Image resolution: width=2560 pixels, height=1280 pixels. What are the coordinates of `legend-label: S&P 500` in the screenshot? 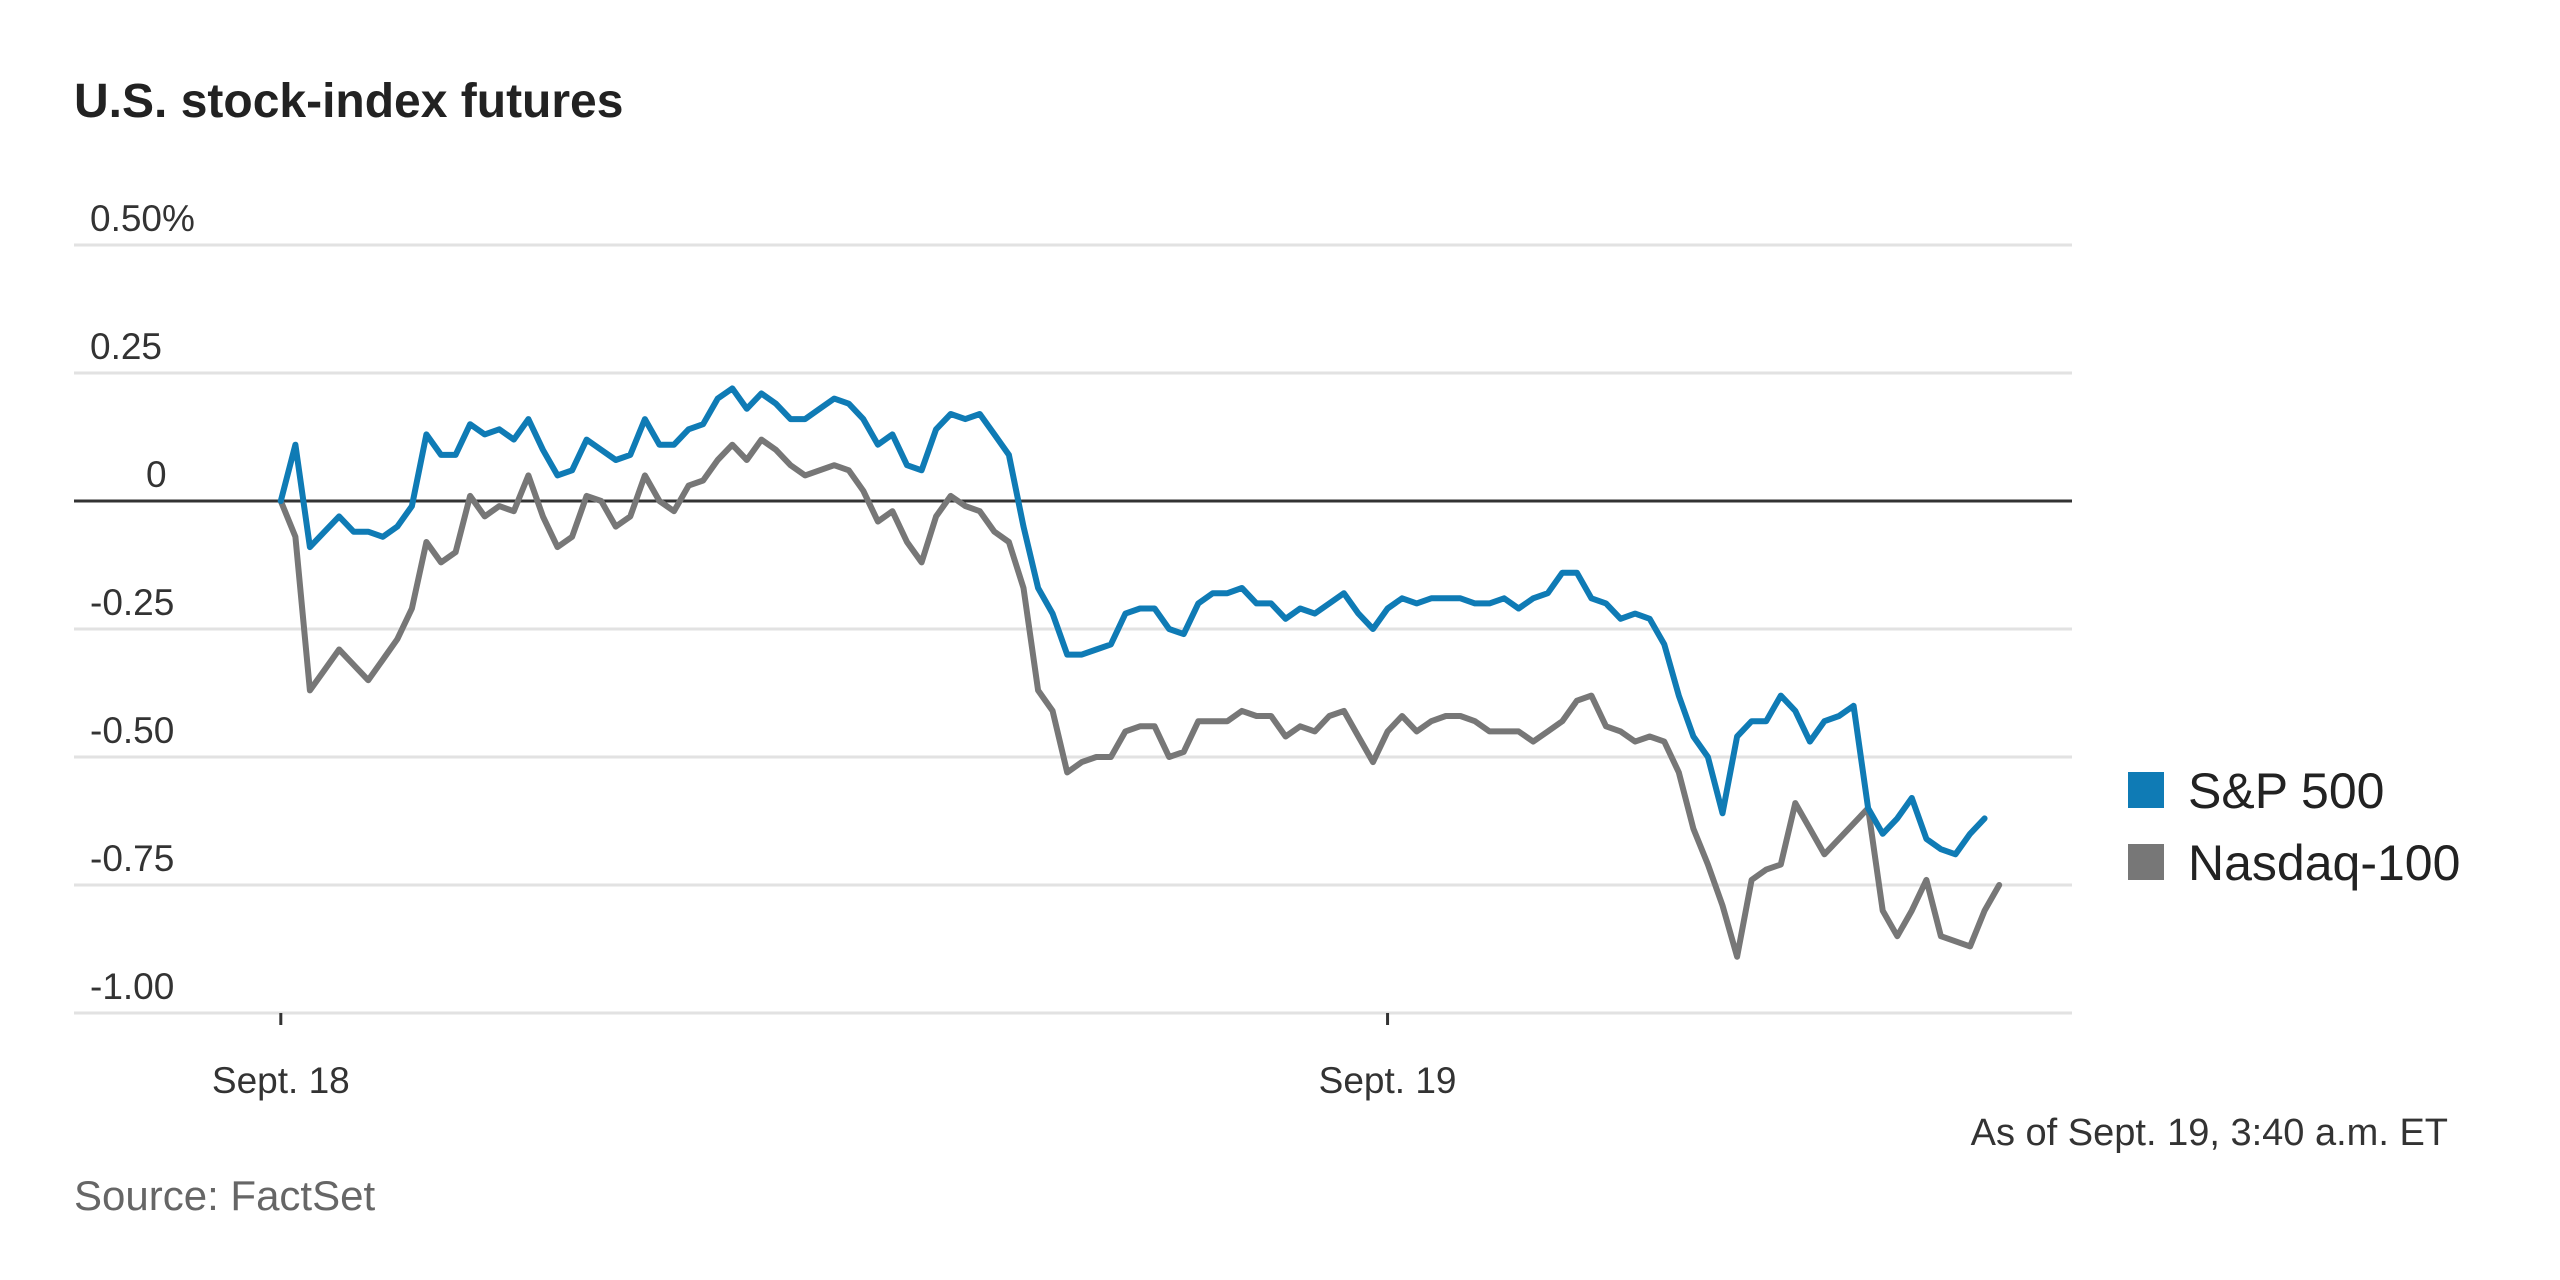 It's located at (2286, 791).